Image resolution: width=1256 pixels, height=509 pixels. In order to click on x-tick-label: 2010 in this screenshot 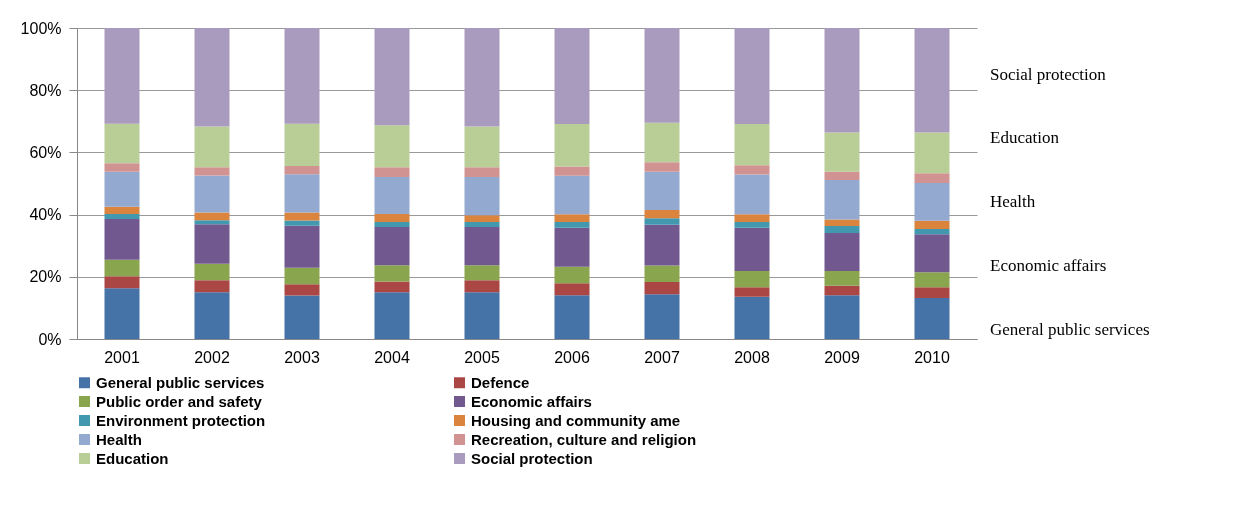, I will do `click(932, 357)`.